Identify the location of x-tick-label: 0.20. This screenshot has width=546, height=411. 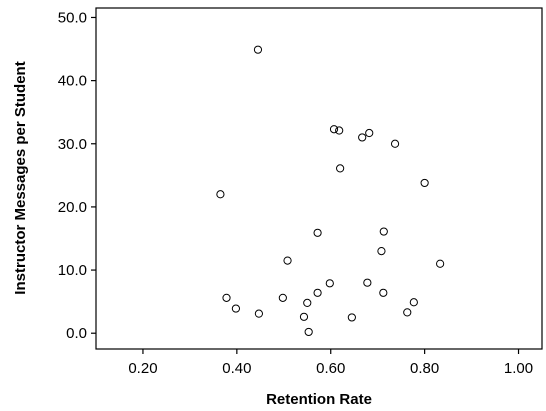
(142, 368).